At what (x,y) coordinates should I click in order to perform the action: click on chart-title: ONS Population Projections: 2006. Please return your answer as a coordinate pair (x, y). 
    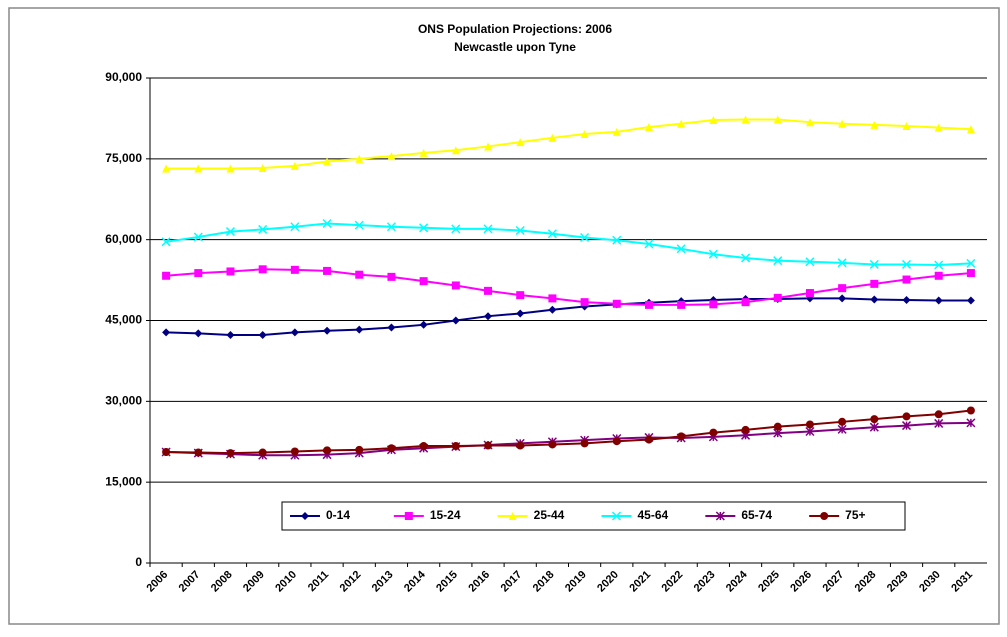
    Looking at the image, I should click on (515, 29).